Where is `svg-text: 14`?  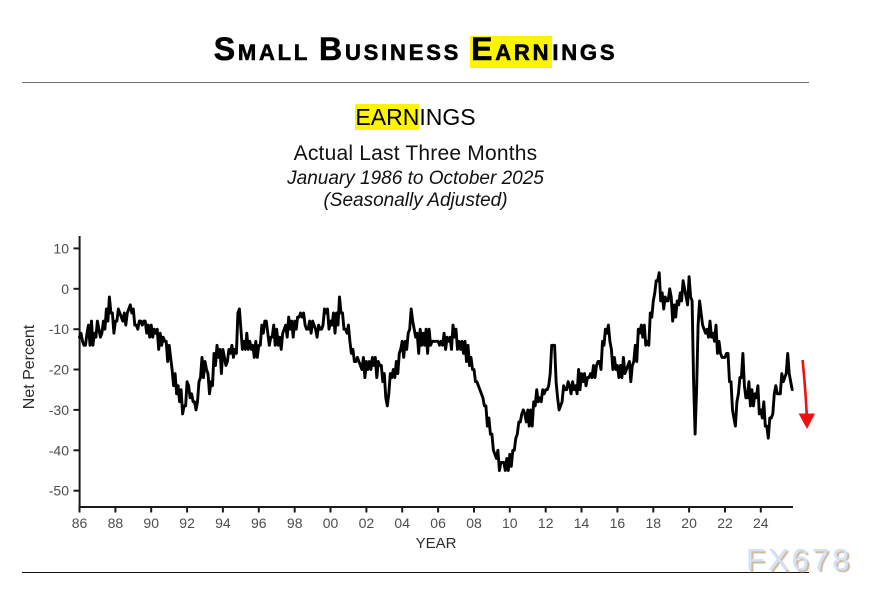 svg-text: 14 is located at coordinates (582, 523).